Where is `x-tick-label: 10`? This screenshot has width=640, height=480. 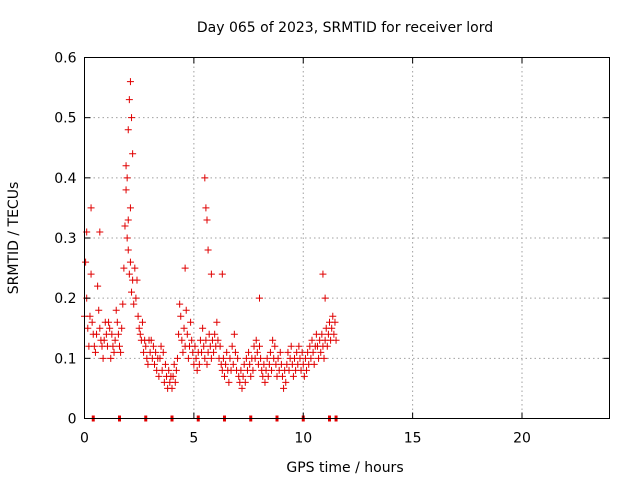 x-tick-label: 10 is located at coordinates (303, 439).